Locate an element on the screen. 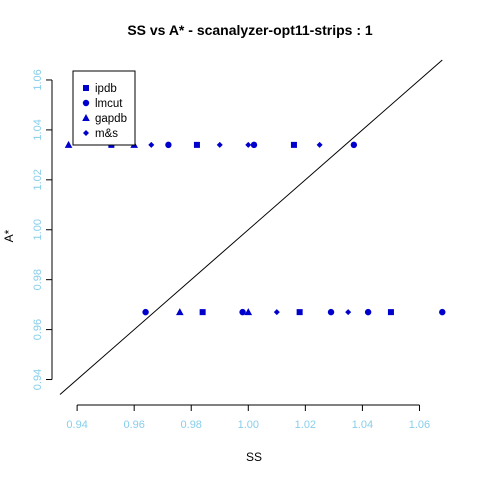 The image size is (480, 480). legend-label: ipdb is located at coordinates (106, 89).